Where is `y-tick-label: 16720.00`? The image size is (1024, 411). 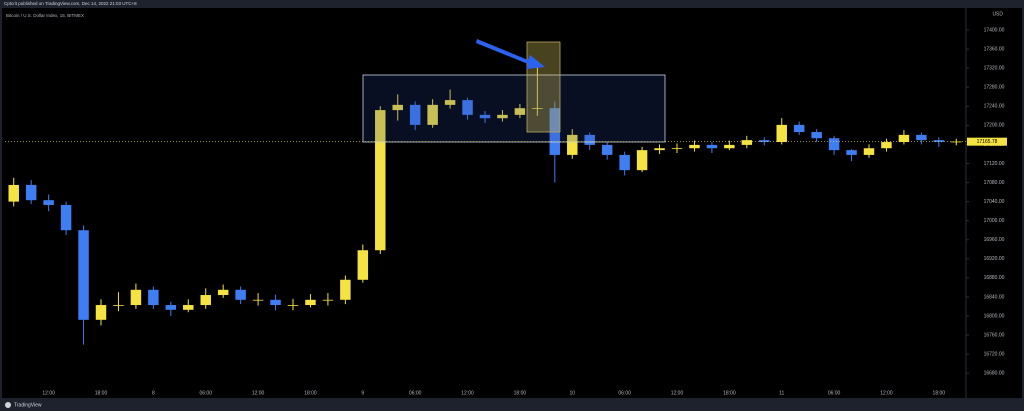 y-tick-label: 16720.00 is located at coordinates (994, 354).